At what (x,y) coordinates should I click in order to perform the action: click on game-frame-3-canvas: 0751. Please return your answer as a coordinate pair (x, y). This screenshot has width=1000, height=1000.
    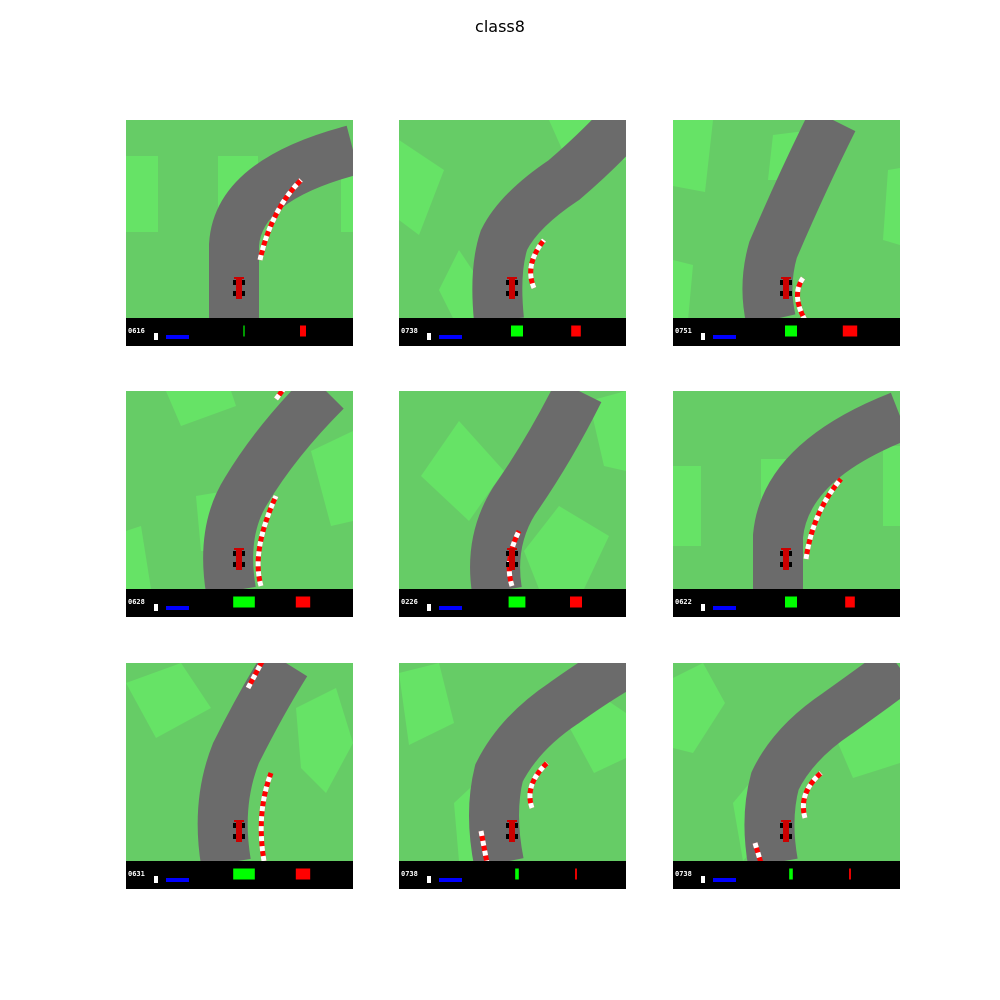
    Looking at the image, I should click on (786, 233).